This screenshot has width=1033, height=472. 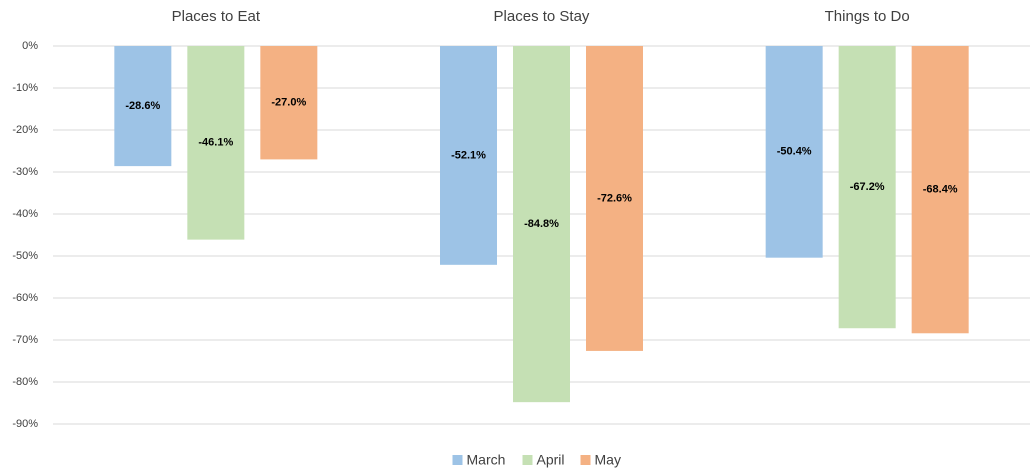 I want to click on value-label: -52.1%, so click(x=468, y=155).